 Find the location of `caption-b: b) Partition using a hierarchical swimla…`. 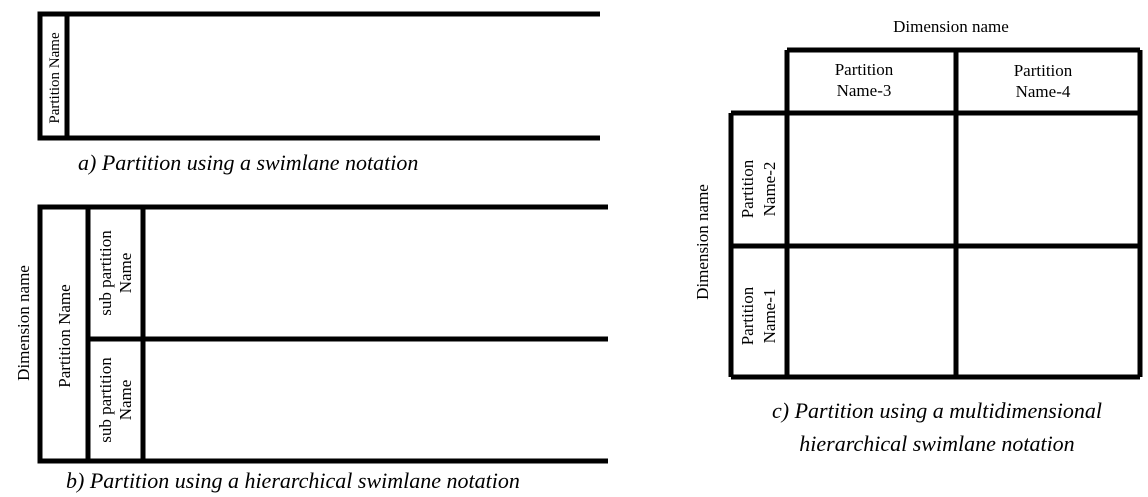

caption-b: b) Partition using a hierarchical swimla… is located at coordinates (293, 480).